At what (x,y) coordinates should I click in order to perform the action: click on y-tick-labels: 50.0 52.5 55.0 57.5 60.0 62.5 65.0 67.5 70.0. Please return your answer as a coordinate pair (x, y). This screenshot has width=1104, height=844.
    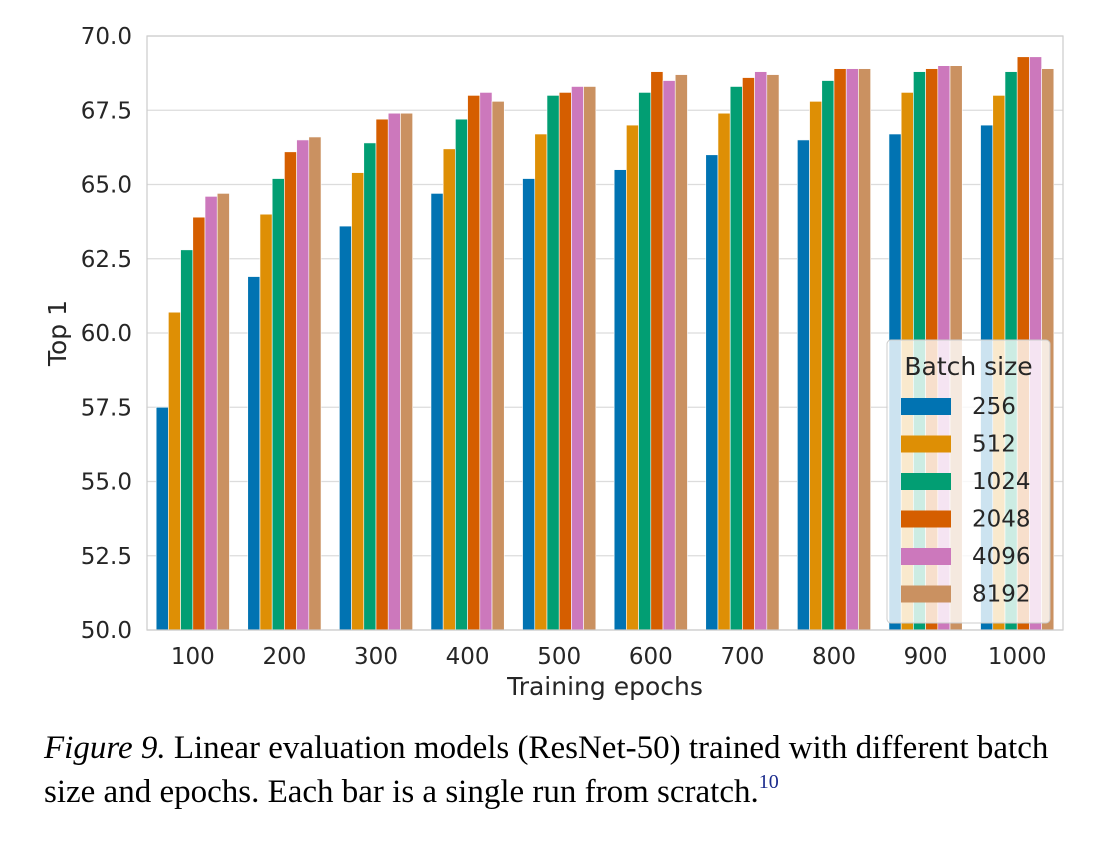
    Looking at the image, I should click on (106, 334).